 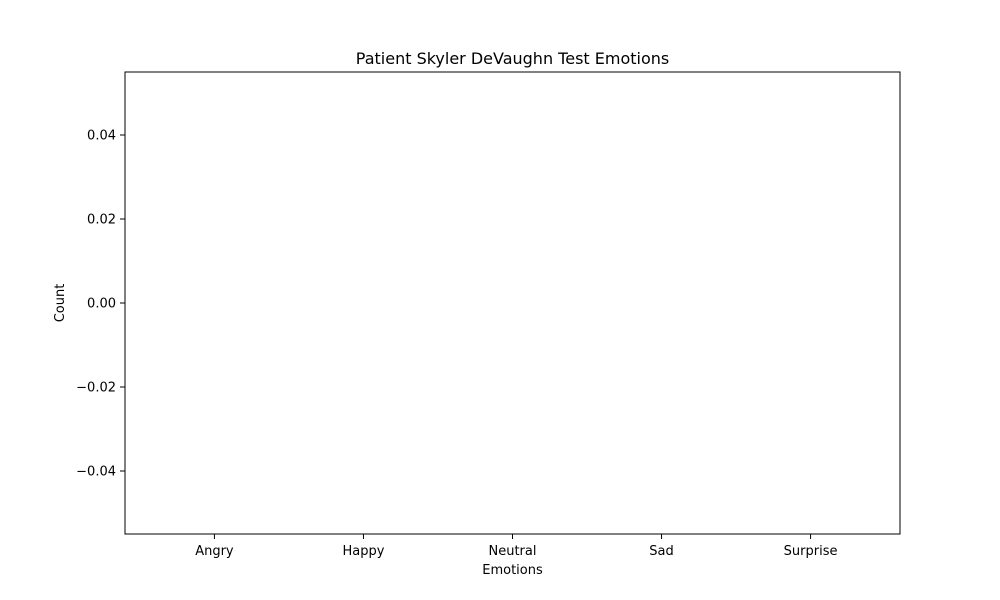 I want to click on y-axis: −0.04 −0.02 0.00 0.02 0.04, so click(x=100, y=304).